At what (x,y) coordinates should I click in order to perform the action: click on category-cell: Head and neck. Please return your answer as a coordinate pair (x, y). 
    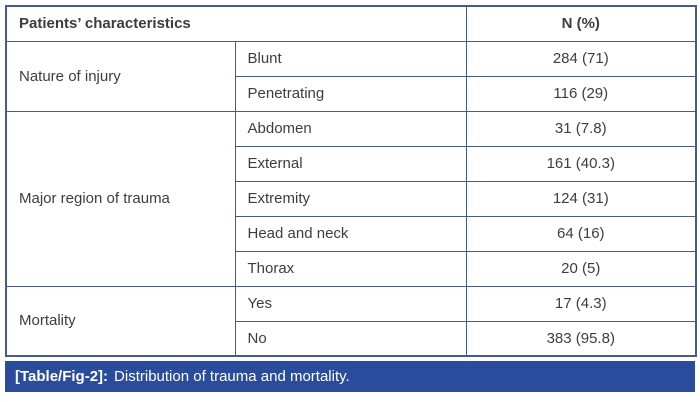
    Looking at the image, I should click on (350, 233).